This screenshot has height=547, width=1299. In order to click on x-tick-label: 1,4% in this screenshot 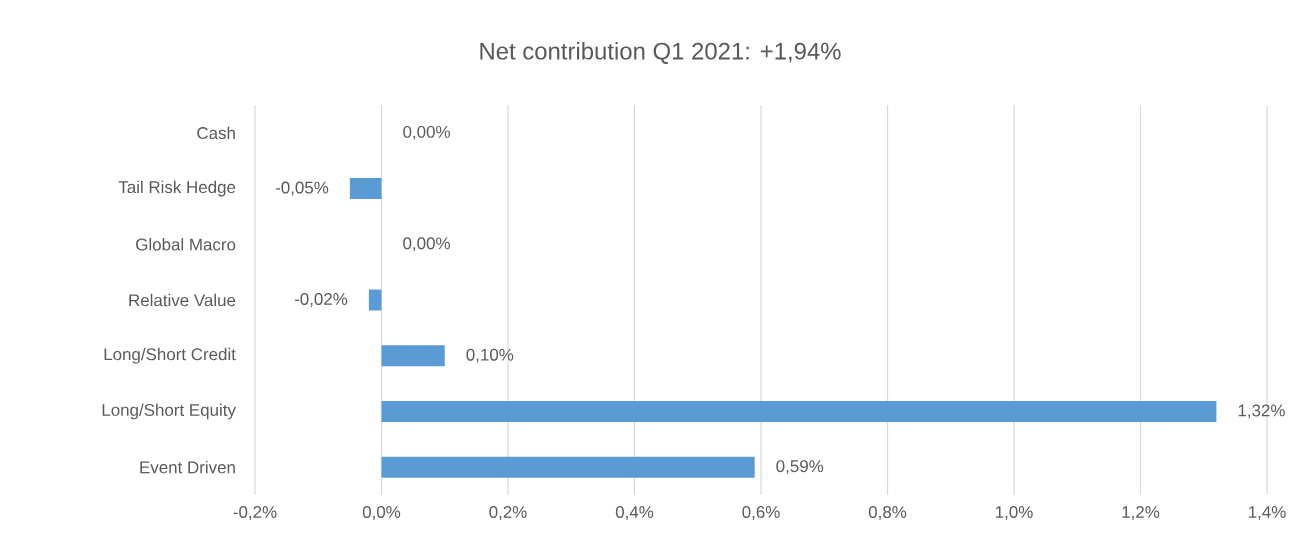, I will do `click(1267, 513)`.